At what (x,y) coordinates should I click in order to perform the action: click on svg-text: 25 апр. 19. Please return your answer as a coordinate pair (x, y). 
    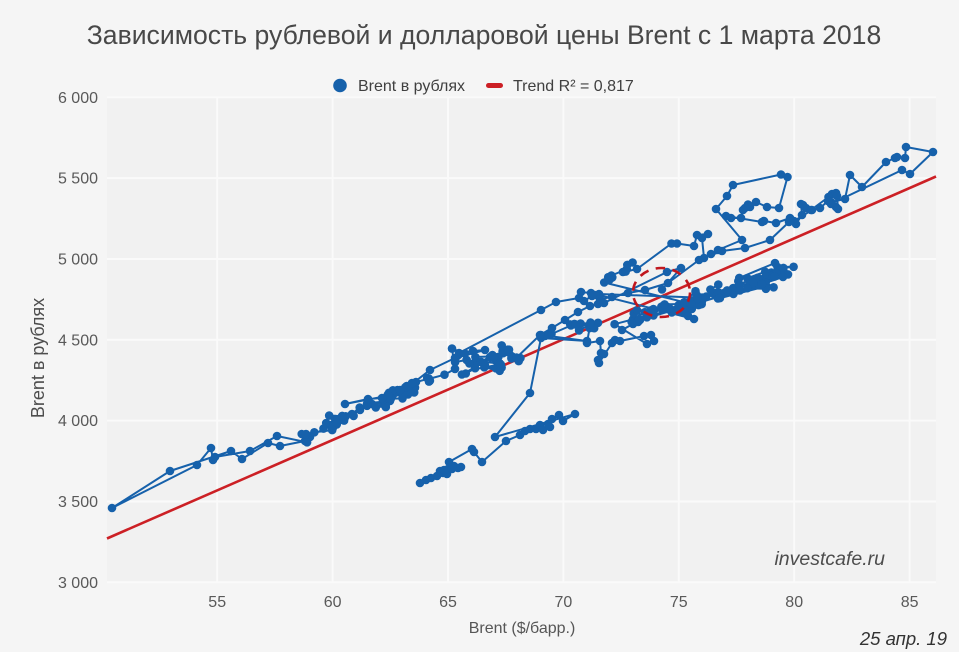
    Looking at the image, I should click on (903, 638).